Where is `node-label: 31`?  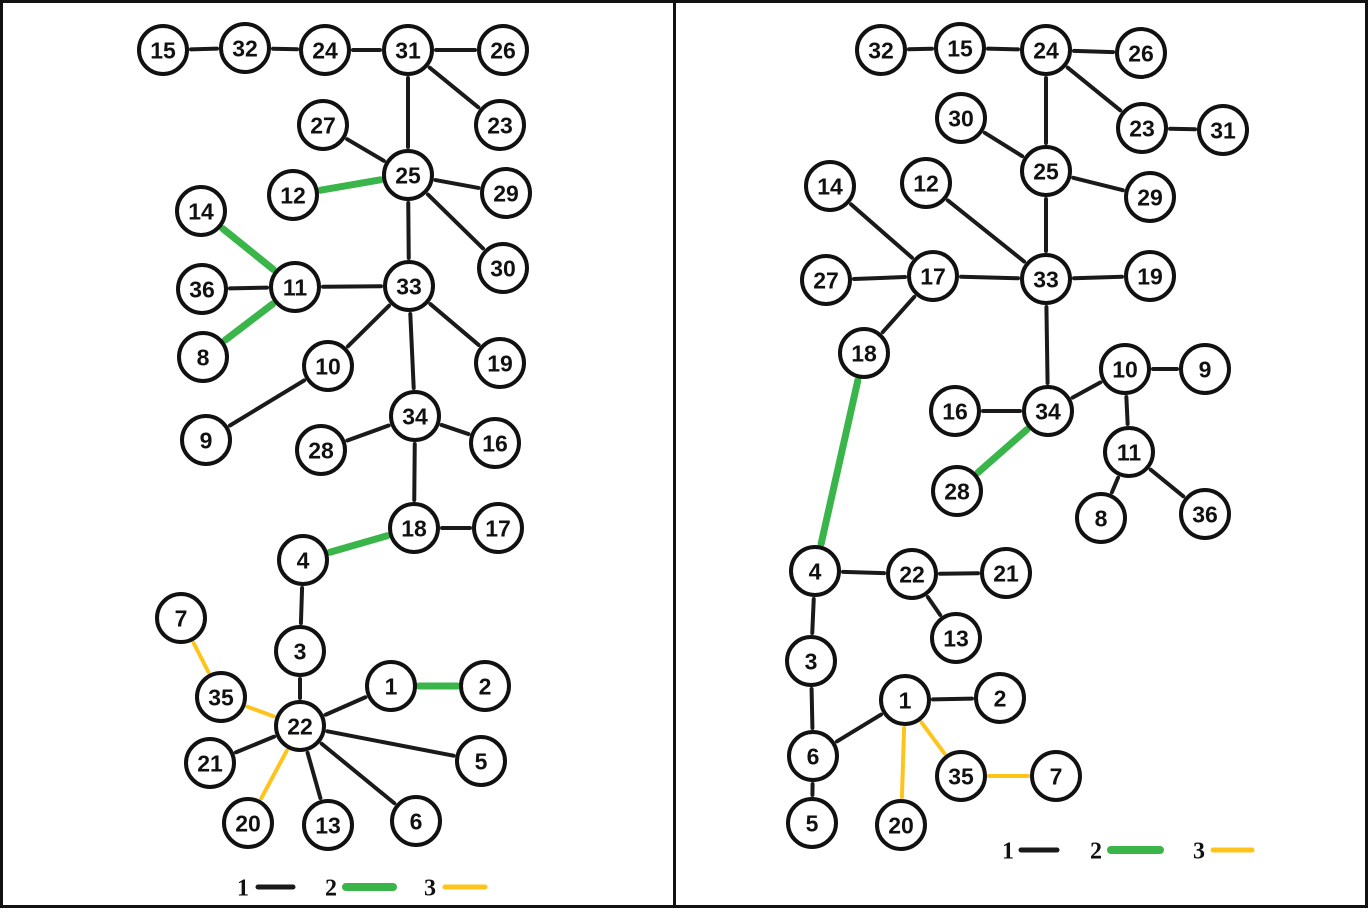 node-label: 31 is located at coordinates (408, 50).